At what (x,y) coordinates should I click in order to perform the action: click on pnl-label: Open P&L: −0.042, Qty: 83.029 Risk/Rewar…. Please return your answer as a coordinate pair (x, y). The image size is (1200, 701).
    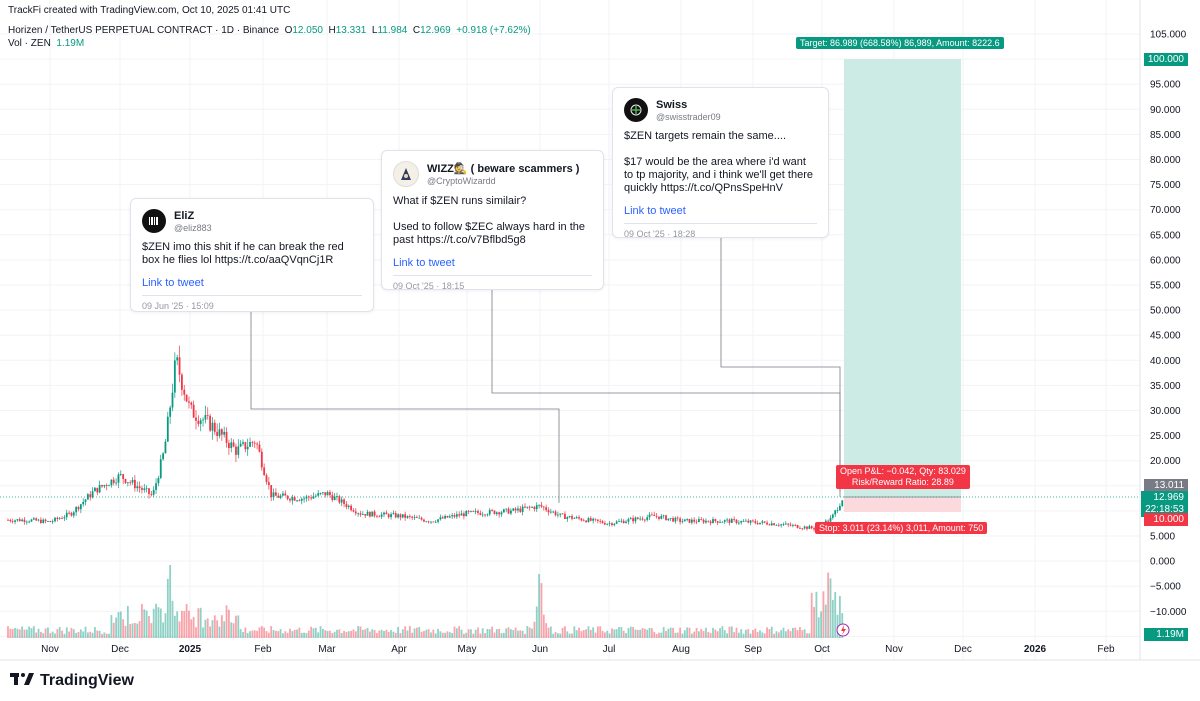
    Looking at the image, I should click on (903, 477).